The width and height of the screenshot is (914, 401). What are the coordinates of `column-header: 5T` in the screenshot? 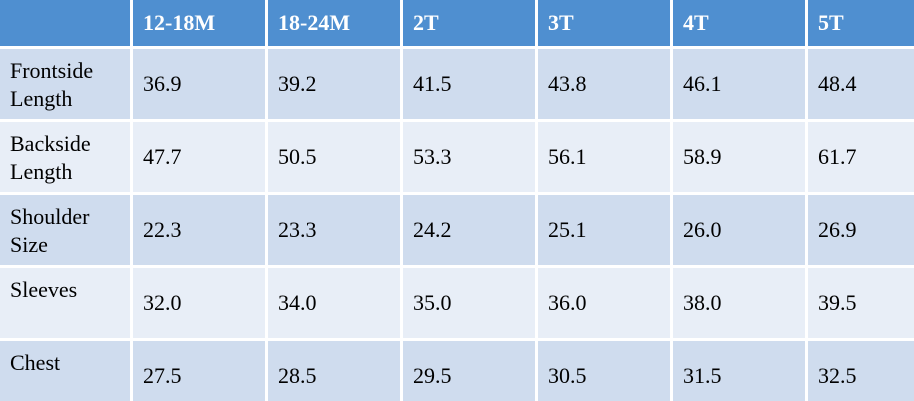 It's located at (861, 23).